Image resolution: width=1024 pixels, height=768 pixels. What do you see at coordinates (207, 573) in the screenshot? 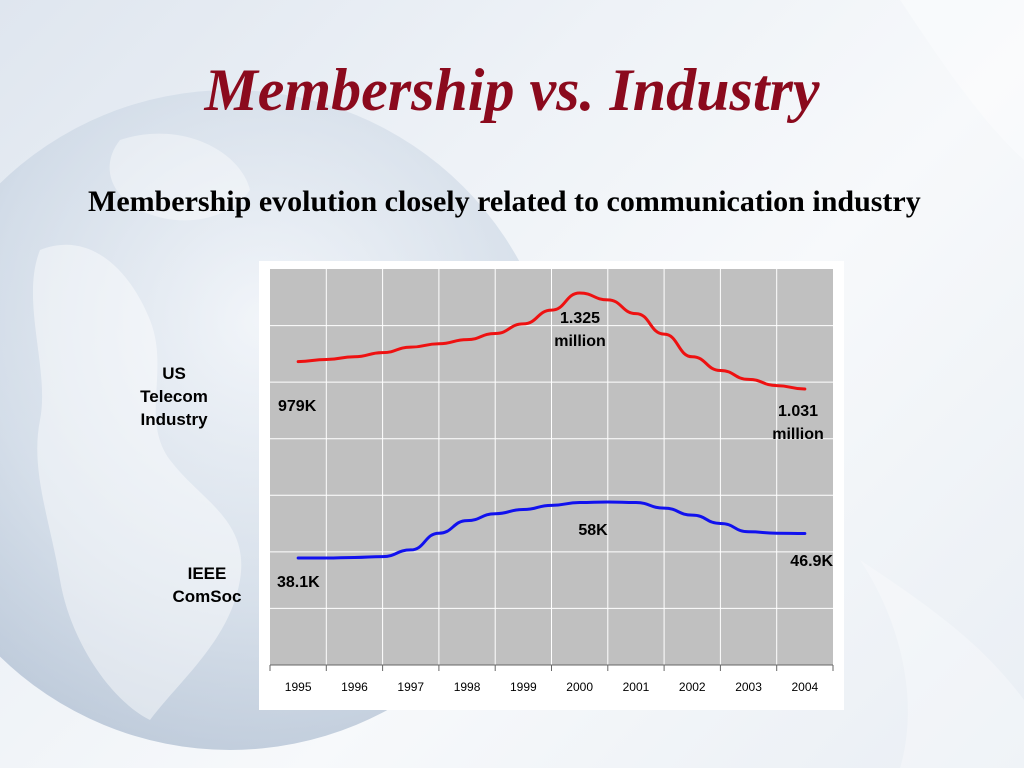
I see `ieee-comsoc-label-line: IEEE` at bounding box center [207, 573].